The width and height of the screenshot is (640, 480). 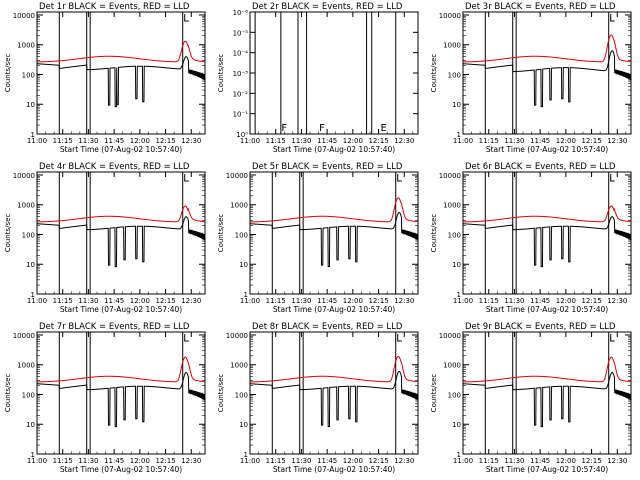 I want to click on segment-label: F, so click(x=322, y=128).